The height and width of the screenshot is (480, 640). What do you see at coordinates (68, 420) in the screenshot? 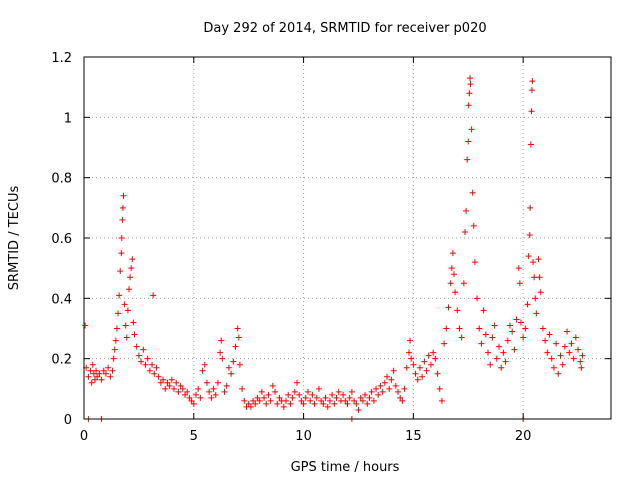
I see `y-tick-label: 0` at bounding box center [68, 420].